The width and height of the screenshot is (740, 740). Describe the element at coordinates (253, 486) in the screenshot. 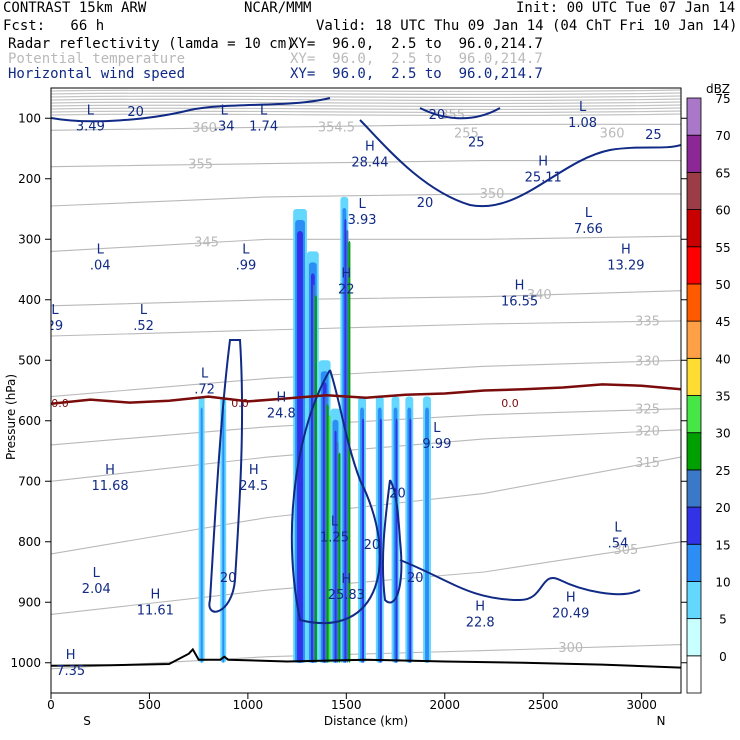

I see `wind-extremum-value: 24.5` at that location.